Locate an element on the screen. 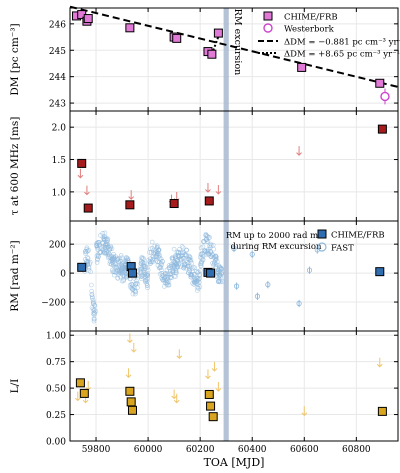 This screenshot has height=473, width=400. x-axis-label: TOA [MJD] is located at coordinates (234, 462).